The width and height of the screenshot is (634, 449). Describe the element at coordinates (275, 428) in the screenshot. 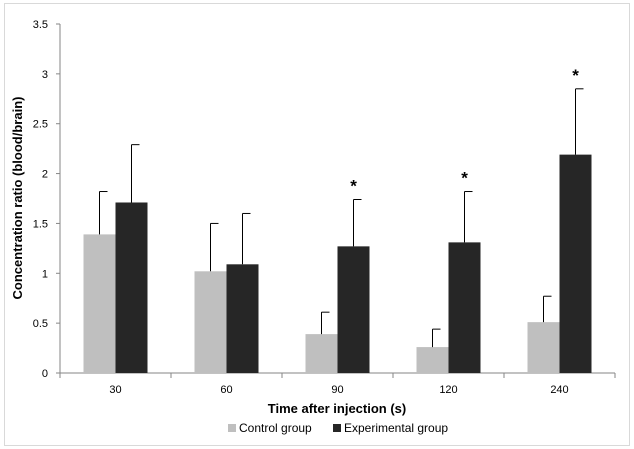

I see `legend-label: Control group` at that location.